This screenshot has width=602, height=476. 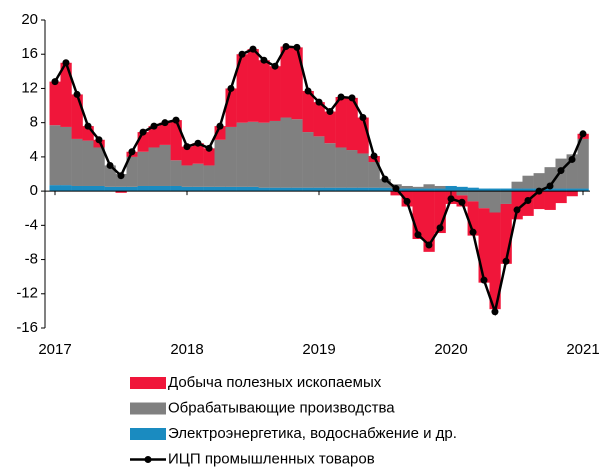 I want to click on y-tick-label: -12, so click(x=27, y=293).